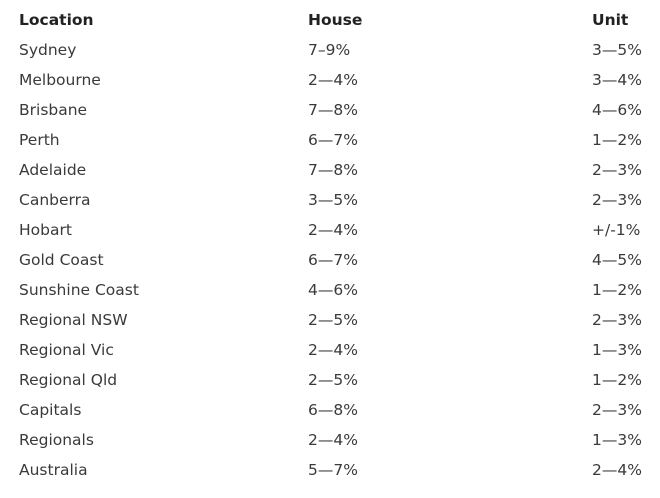 The height and width of the screenshot is (498, 660). I want to click on table-row: Capitals 6—8% 2—3%, so click(335, 410).